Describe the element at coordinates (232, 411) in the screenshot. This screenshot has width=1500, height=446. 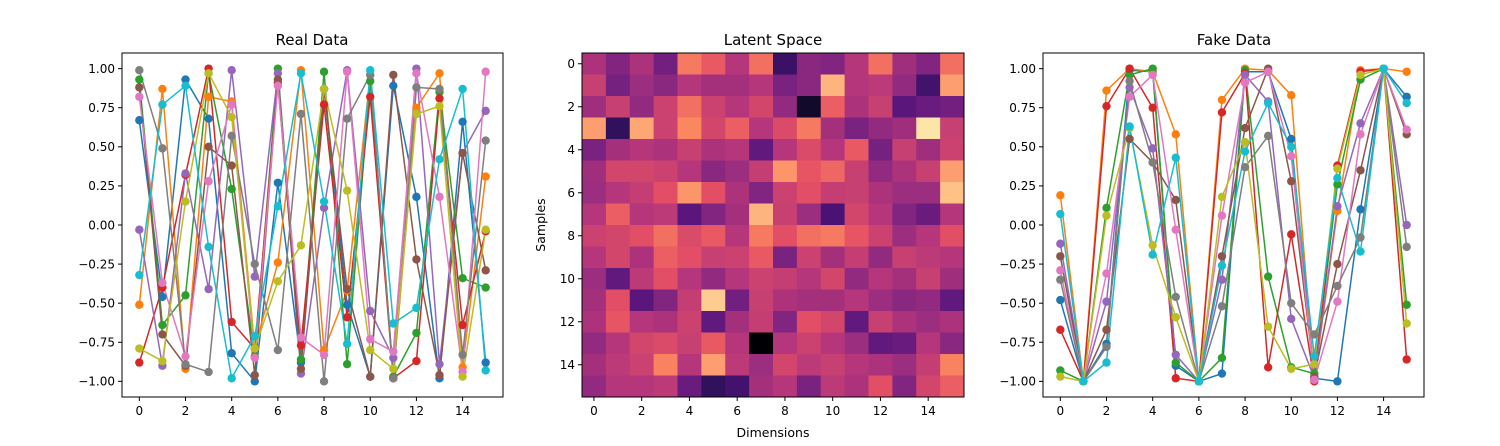
I see `real-data-x-tick-label: 4` at that location.